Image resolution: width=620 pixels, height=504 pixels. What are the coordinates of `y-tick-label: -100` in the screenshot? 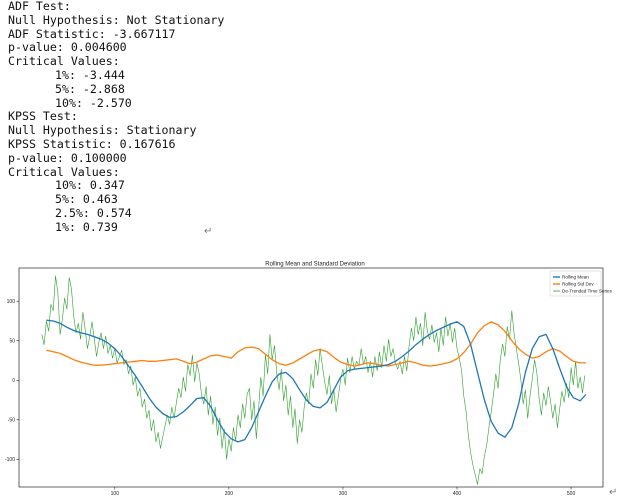 It's located at (10, 460).